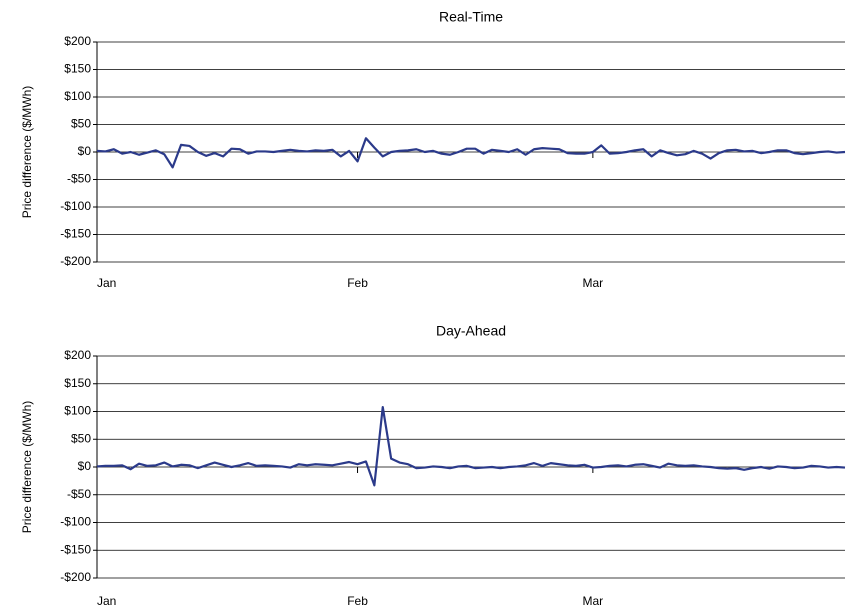 The width and height of the screenshot is (846, 610). Describe the element at coordinates (471, 17) in the screenshot. I see `chart-title: Real-Time` at that location.